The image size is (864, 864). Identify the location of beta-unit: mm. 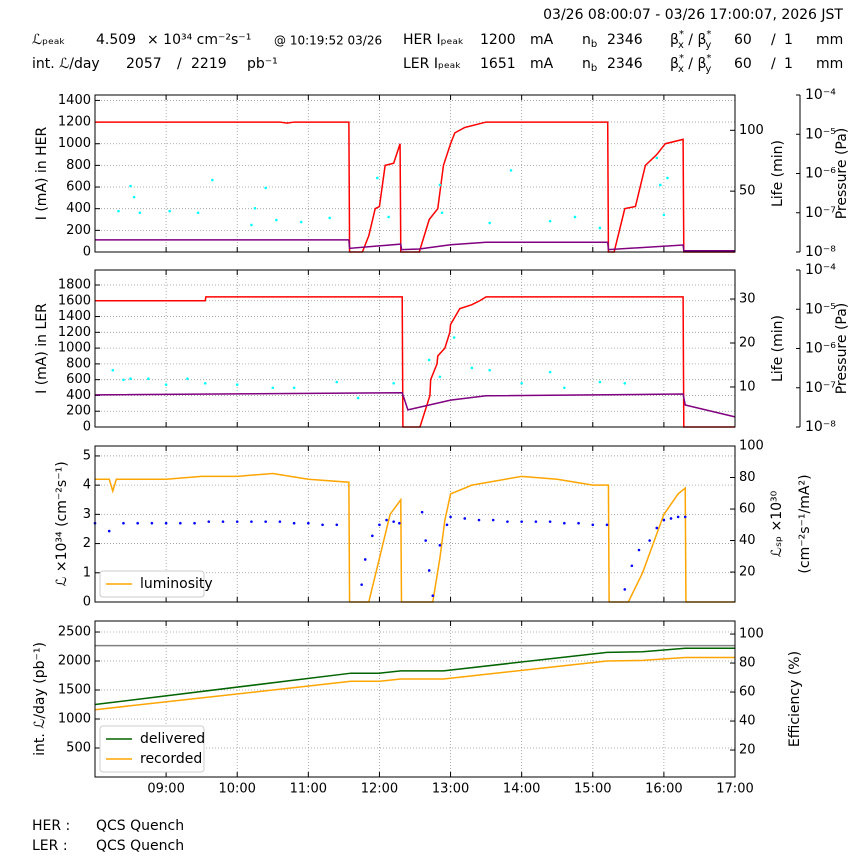
(829, 64).